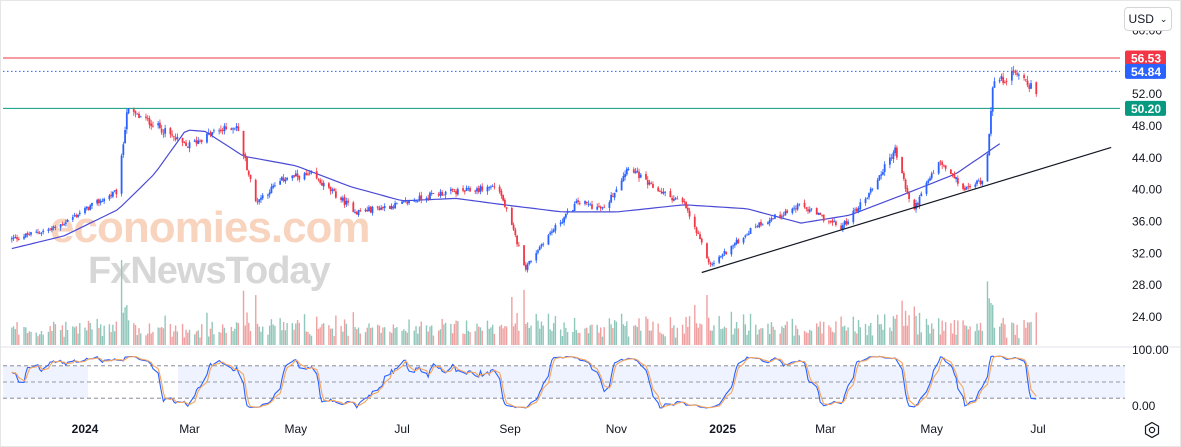 The image size is (1181, 447). What do you see at coordinates (1037, 429) in the screenshot?
I see `time-tick-label: Jul` at bounding box center [1037, 429].